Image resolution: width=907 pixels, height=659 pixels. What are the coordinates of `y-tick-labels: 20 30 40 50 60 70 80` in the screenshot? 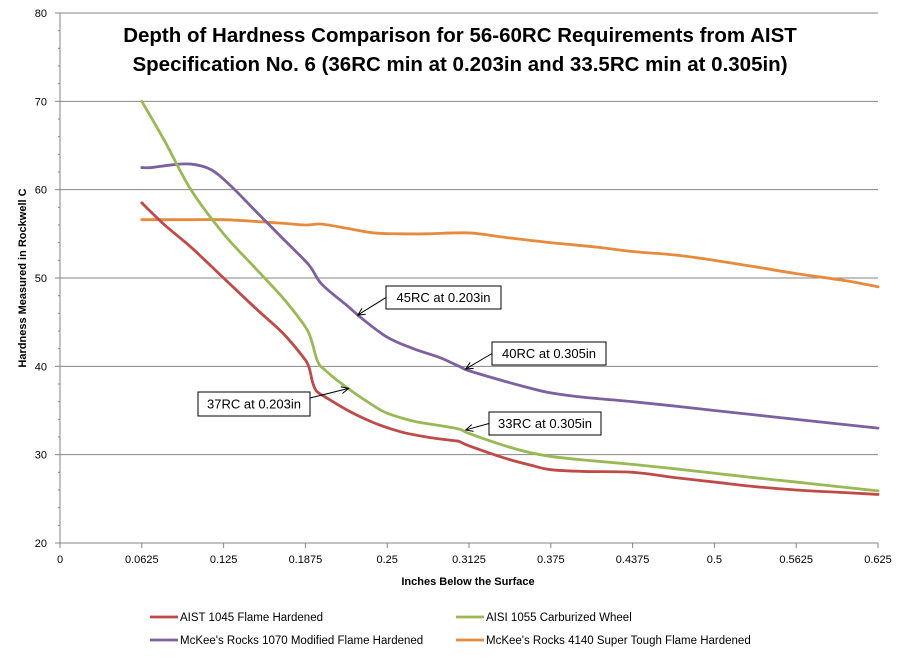 It's located at (41, 279).